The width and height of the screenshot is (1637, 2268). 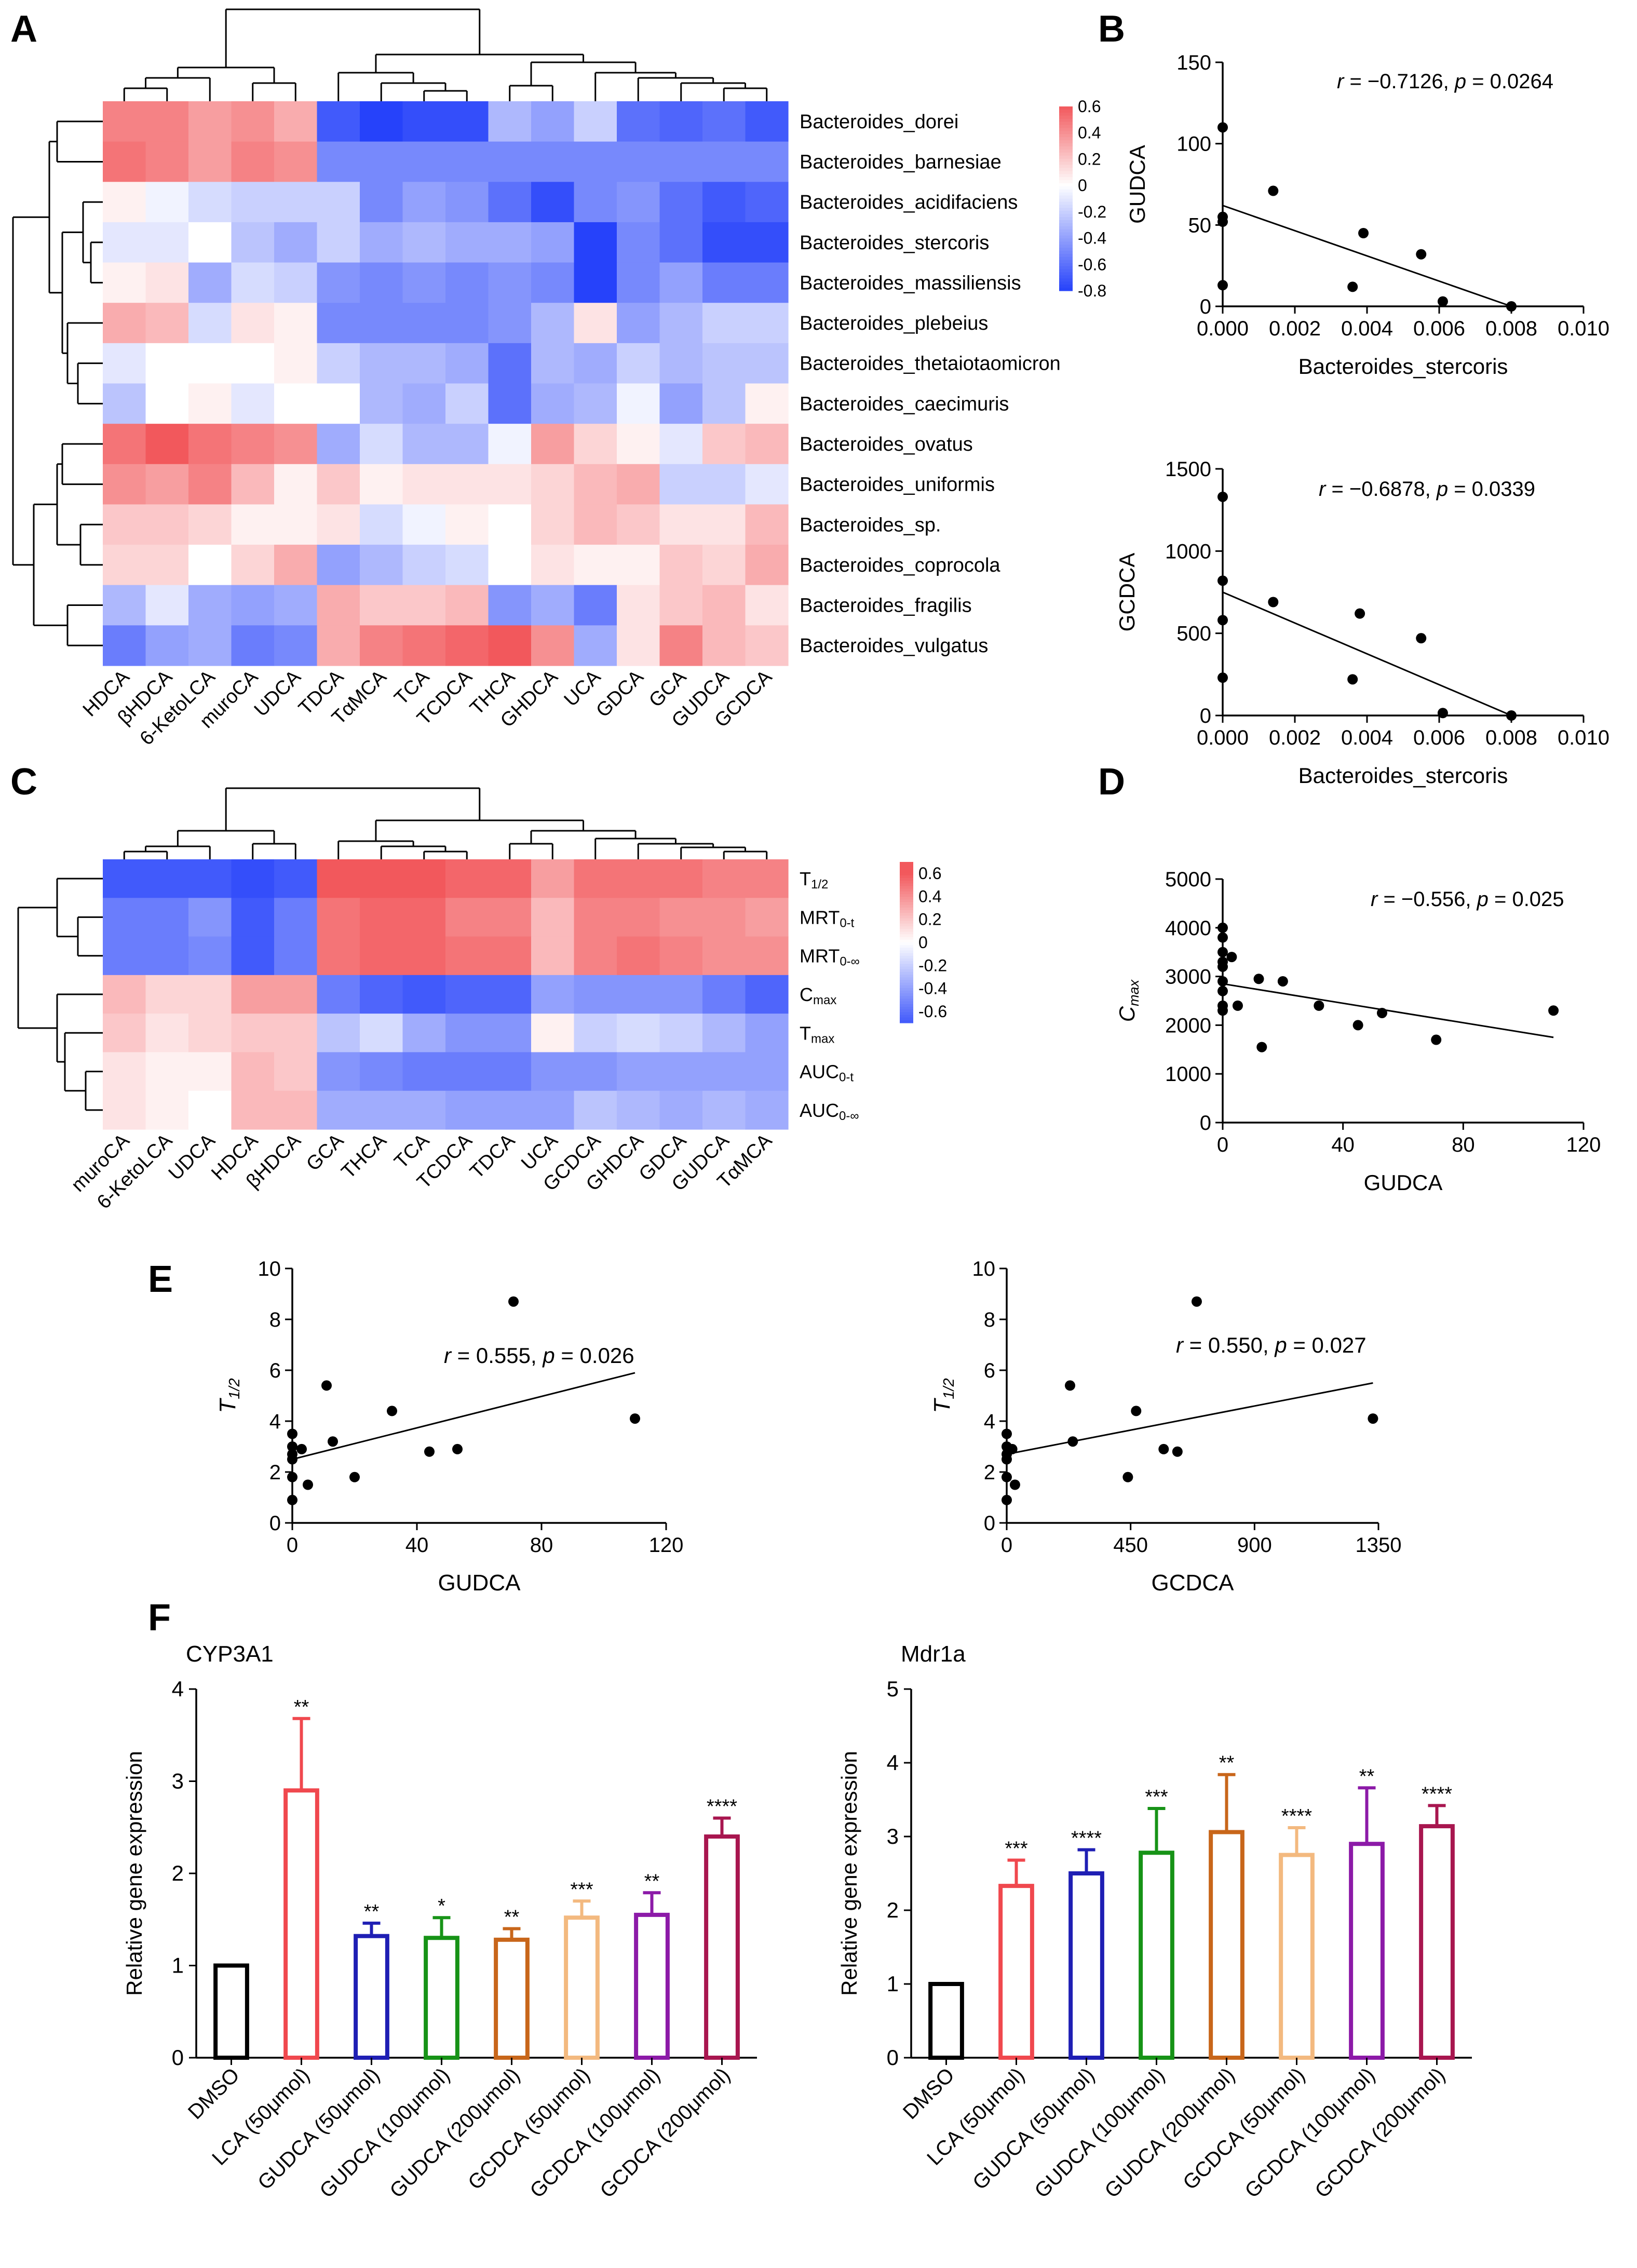 I want to click on x-tick-label: 80, so click(x=541, y=1545).